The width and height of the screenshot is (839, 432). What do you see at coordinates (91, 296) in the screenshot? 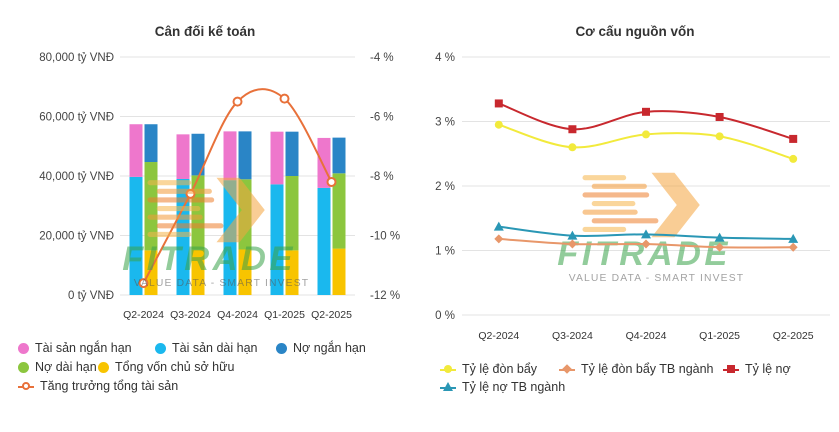
I see `left-y-tick: 0 tỷ VNĐ` at bounding box center [91, 296].